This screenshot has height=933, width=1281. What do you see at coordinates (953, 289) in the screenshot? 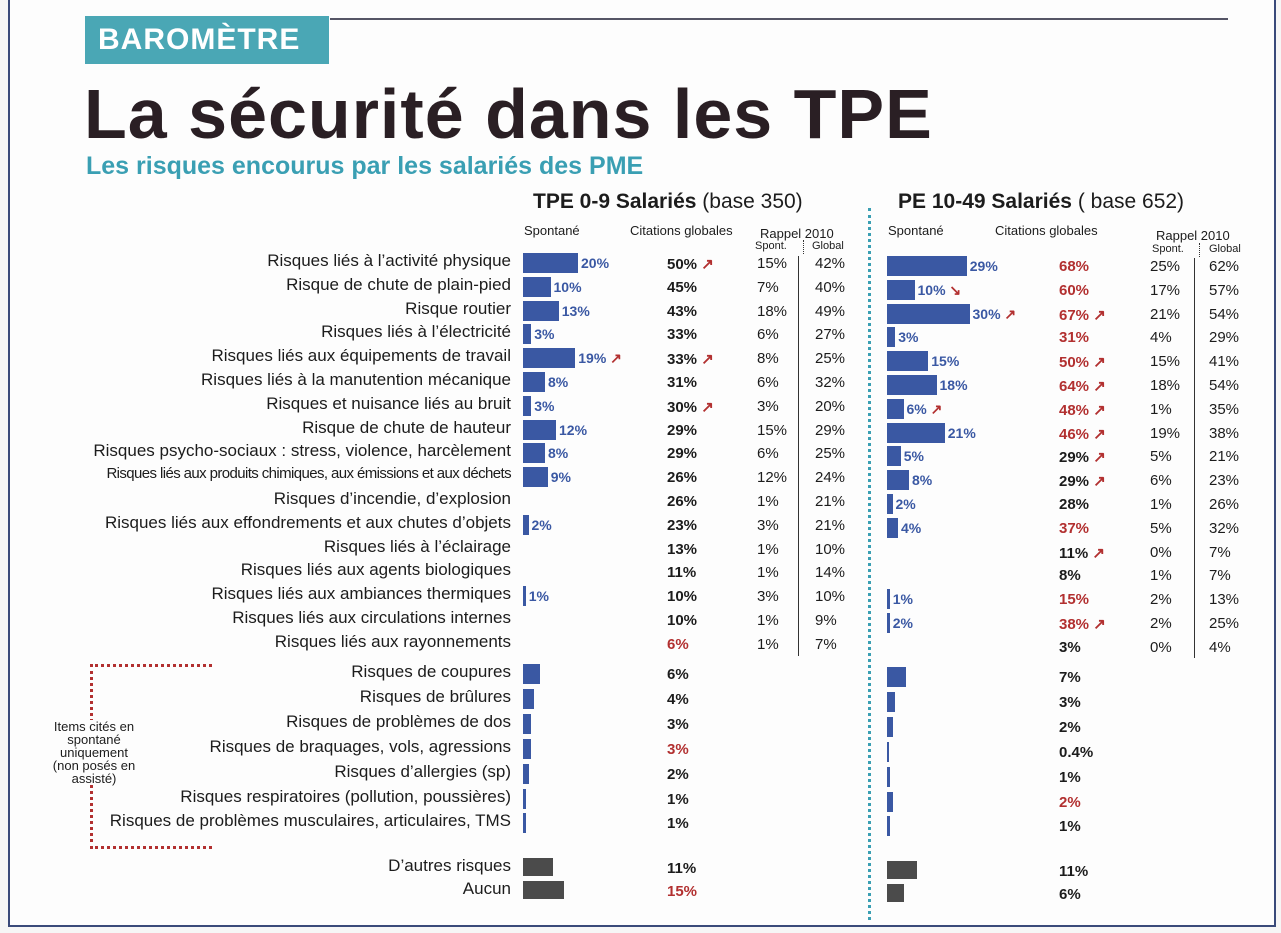
I see `trend-down-icon: ↘` at bounding box center [953, 289].